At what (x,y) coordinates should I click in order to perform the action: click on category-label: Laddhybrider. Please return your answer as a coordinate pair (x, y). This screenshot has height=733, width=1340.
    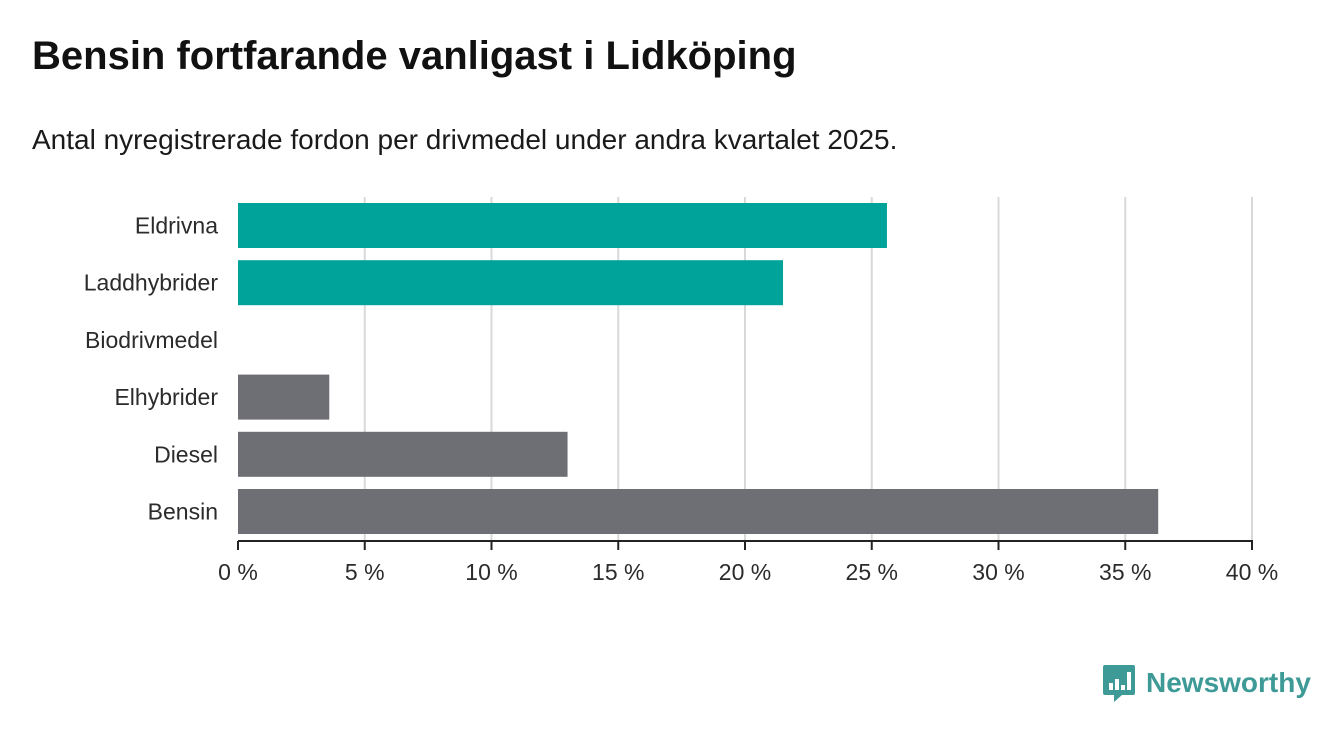
    Looking at the image, I should click on (151, 283).